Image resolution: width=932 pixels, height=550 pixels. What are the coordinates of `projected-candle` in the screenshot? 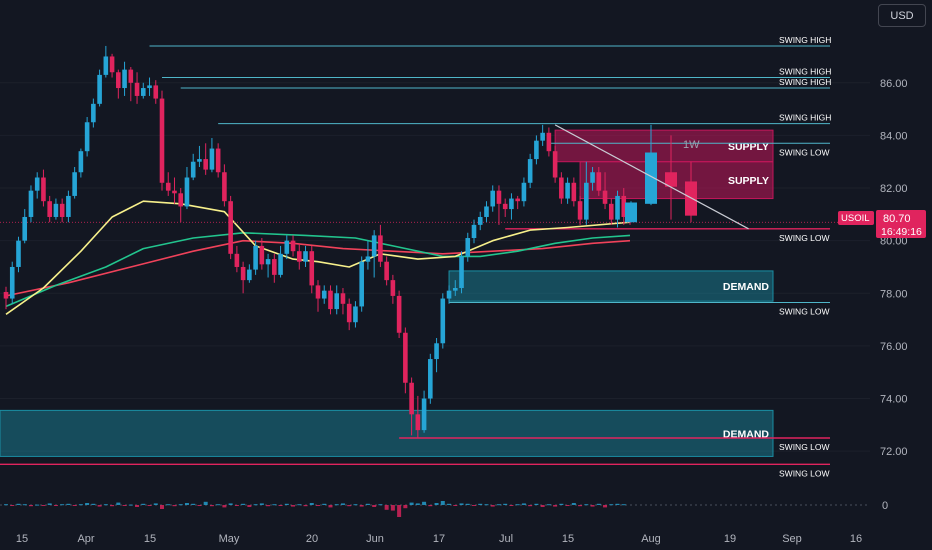 It's located at (631, 212).